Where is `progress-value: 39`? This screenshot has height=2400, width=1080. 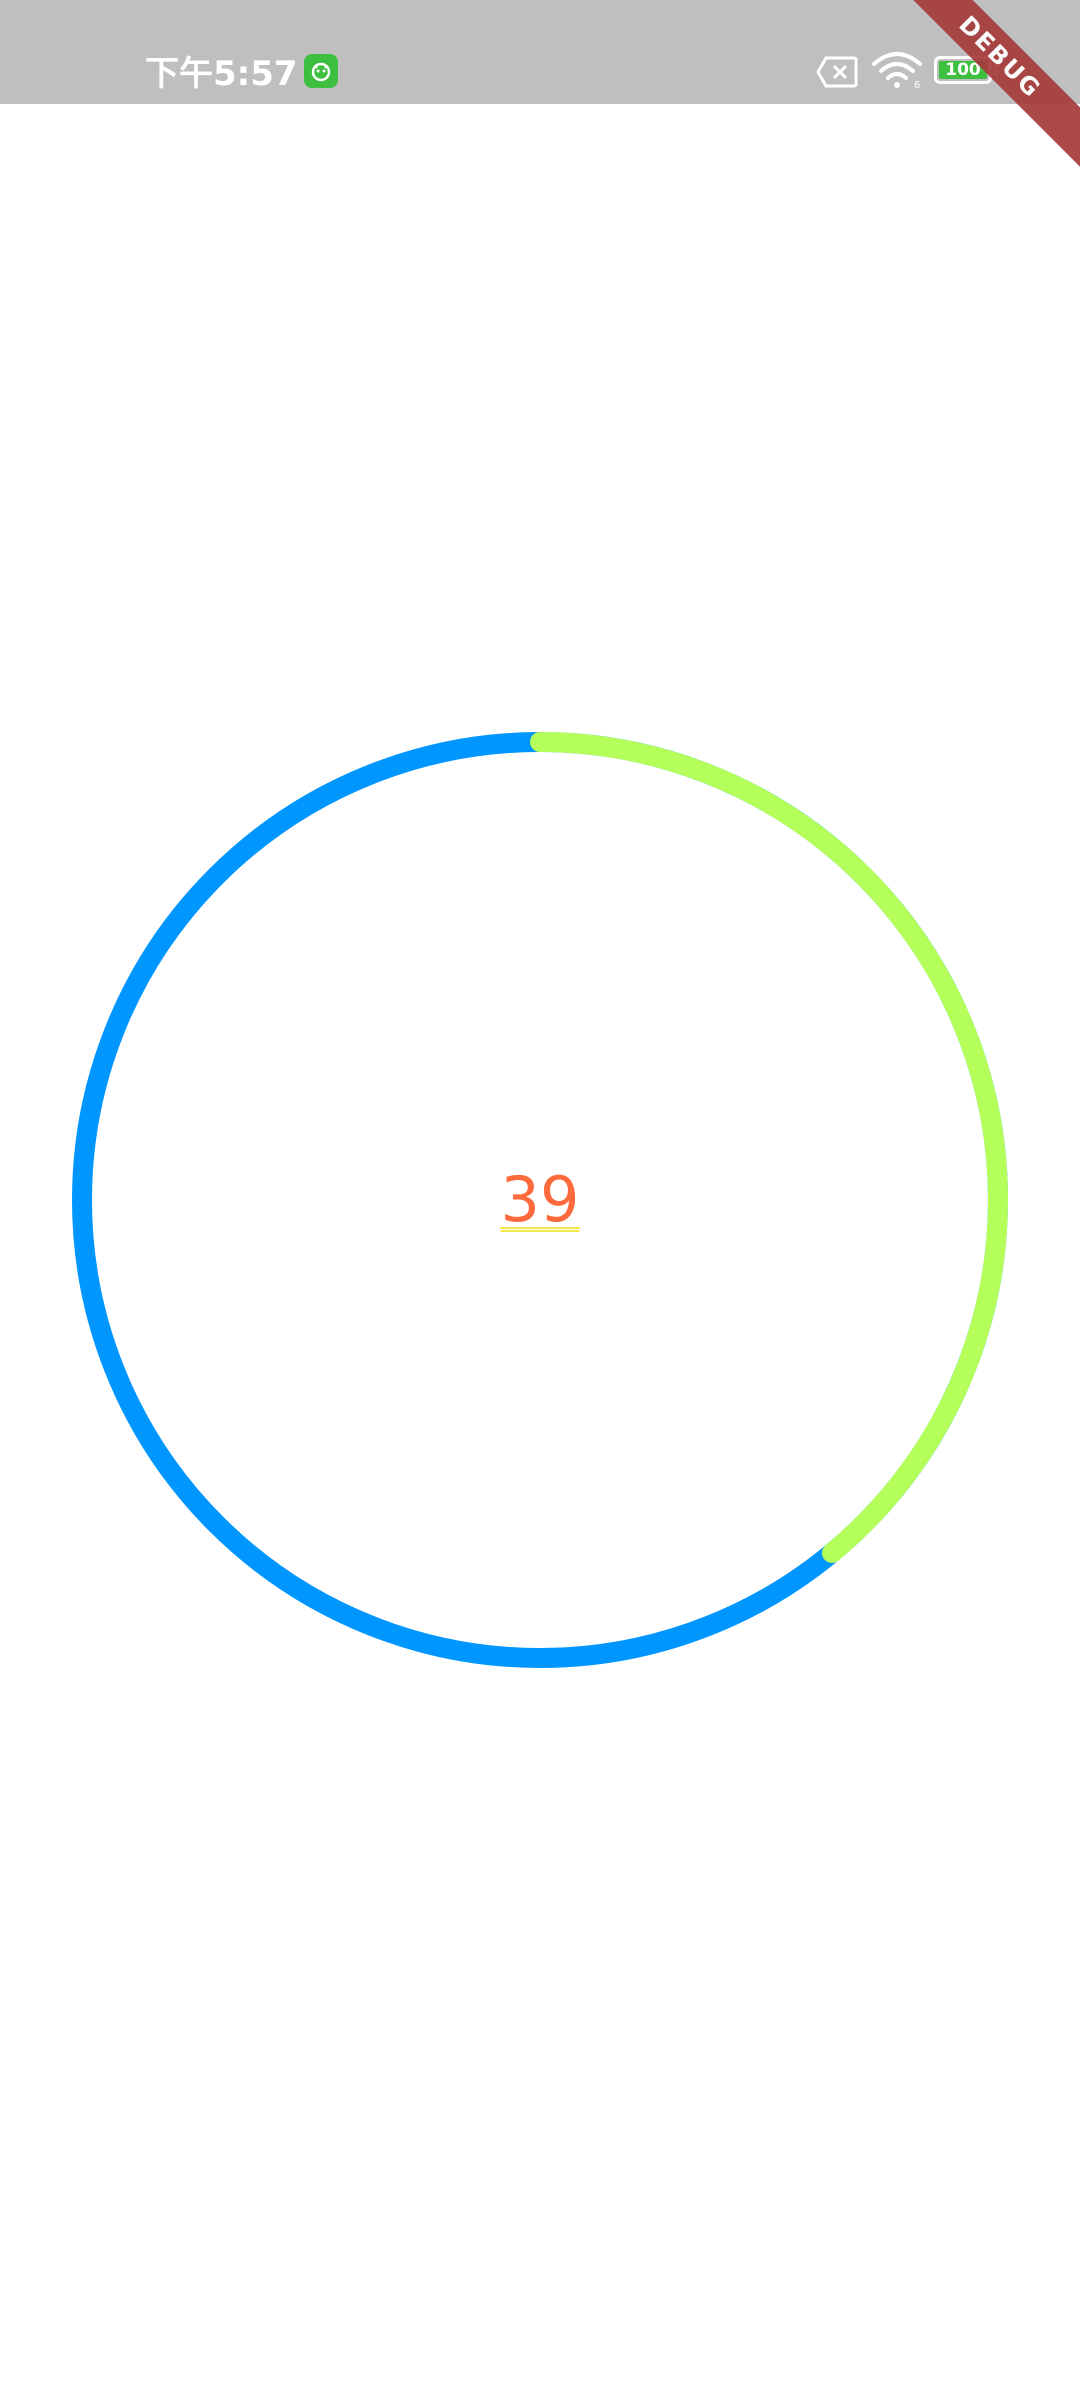
progress-value: 39 is located at coordinates (540, 1199).